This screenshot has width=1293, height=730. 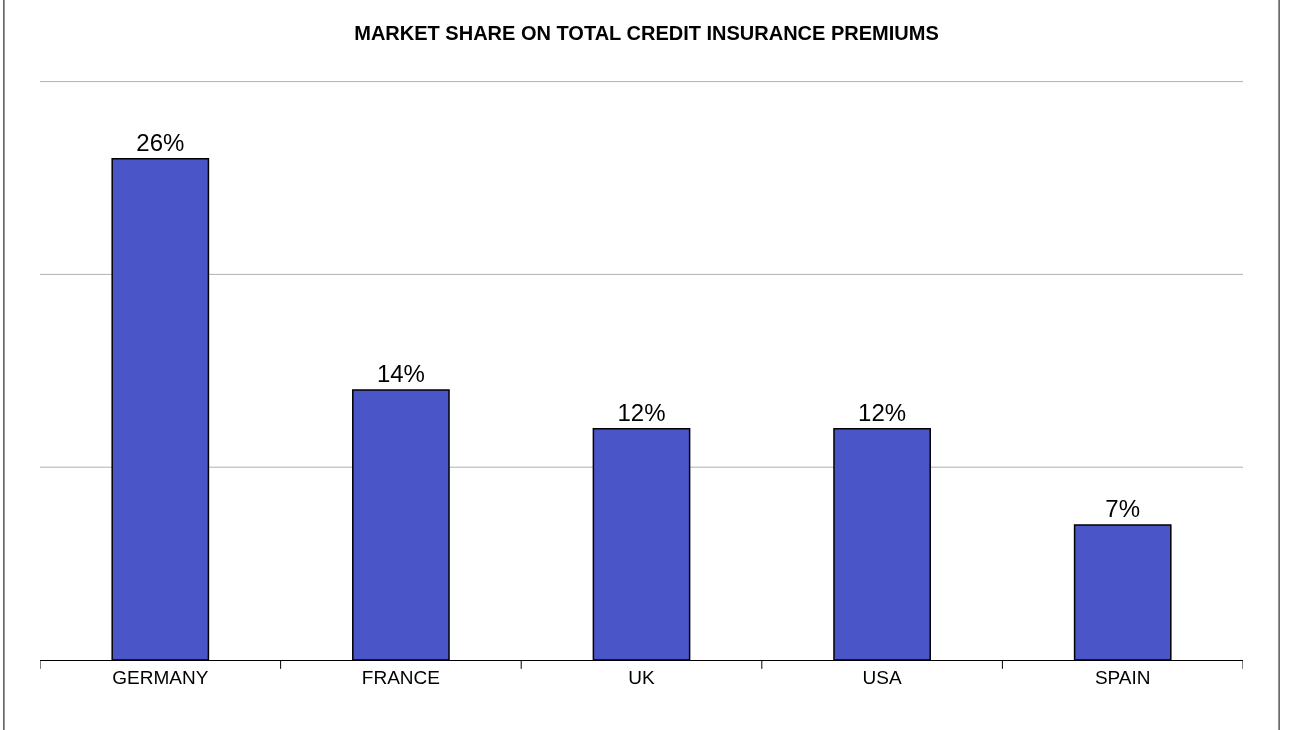 What do you see at coordinates (160, 677) in the screenshot?
I see `x-tick-label: GERMANY` at bounding box center [160, 677].